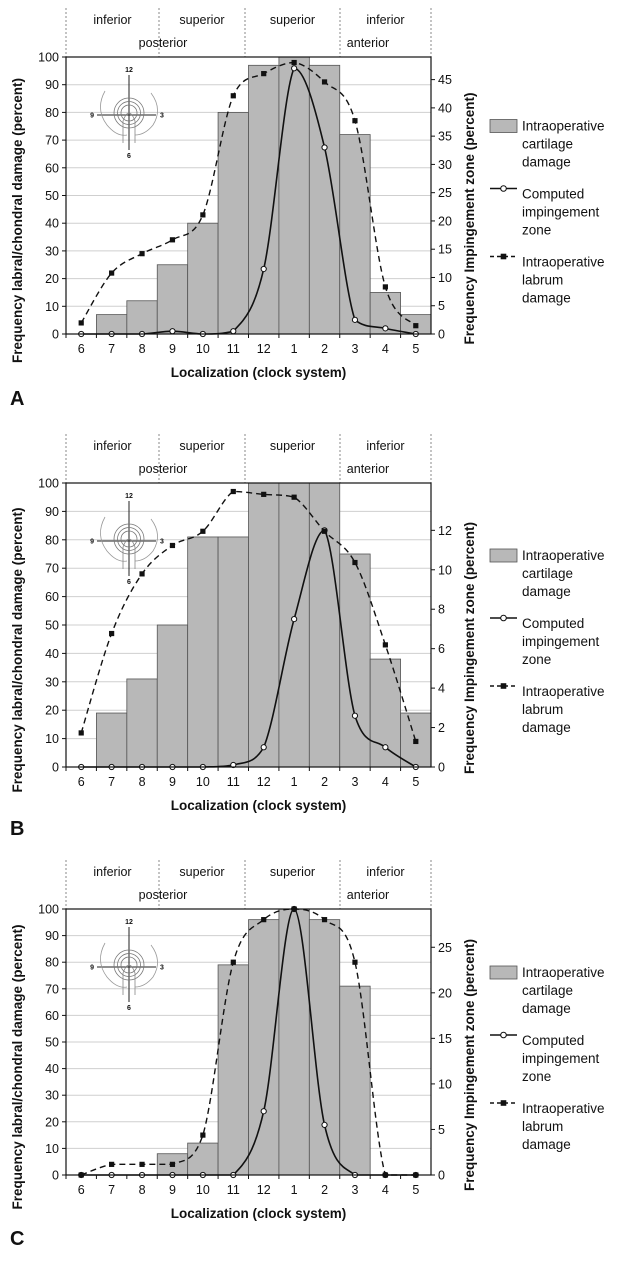  What do you see at coordinates (52, 1149) in the screenshot?
I see `y-tick-label: 10` at bounding box center [52, 1149].